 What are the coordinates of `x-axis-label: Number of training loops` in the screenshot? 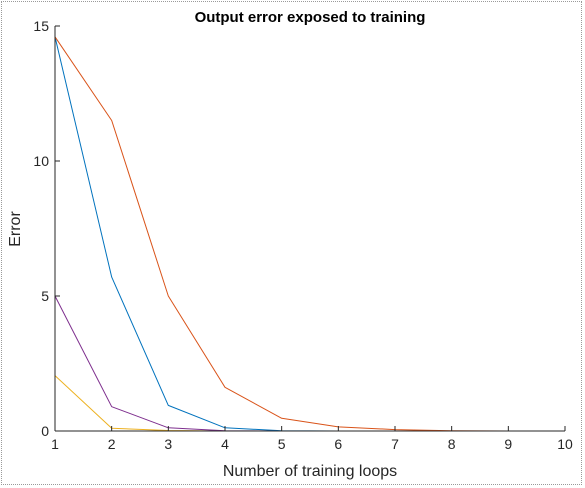 It's located at (310, 471).